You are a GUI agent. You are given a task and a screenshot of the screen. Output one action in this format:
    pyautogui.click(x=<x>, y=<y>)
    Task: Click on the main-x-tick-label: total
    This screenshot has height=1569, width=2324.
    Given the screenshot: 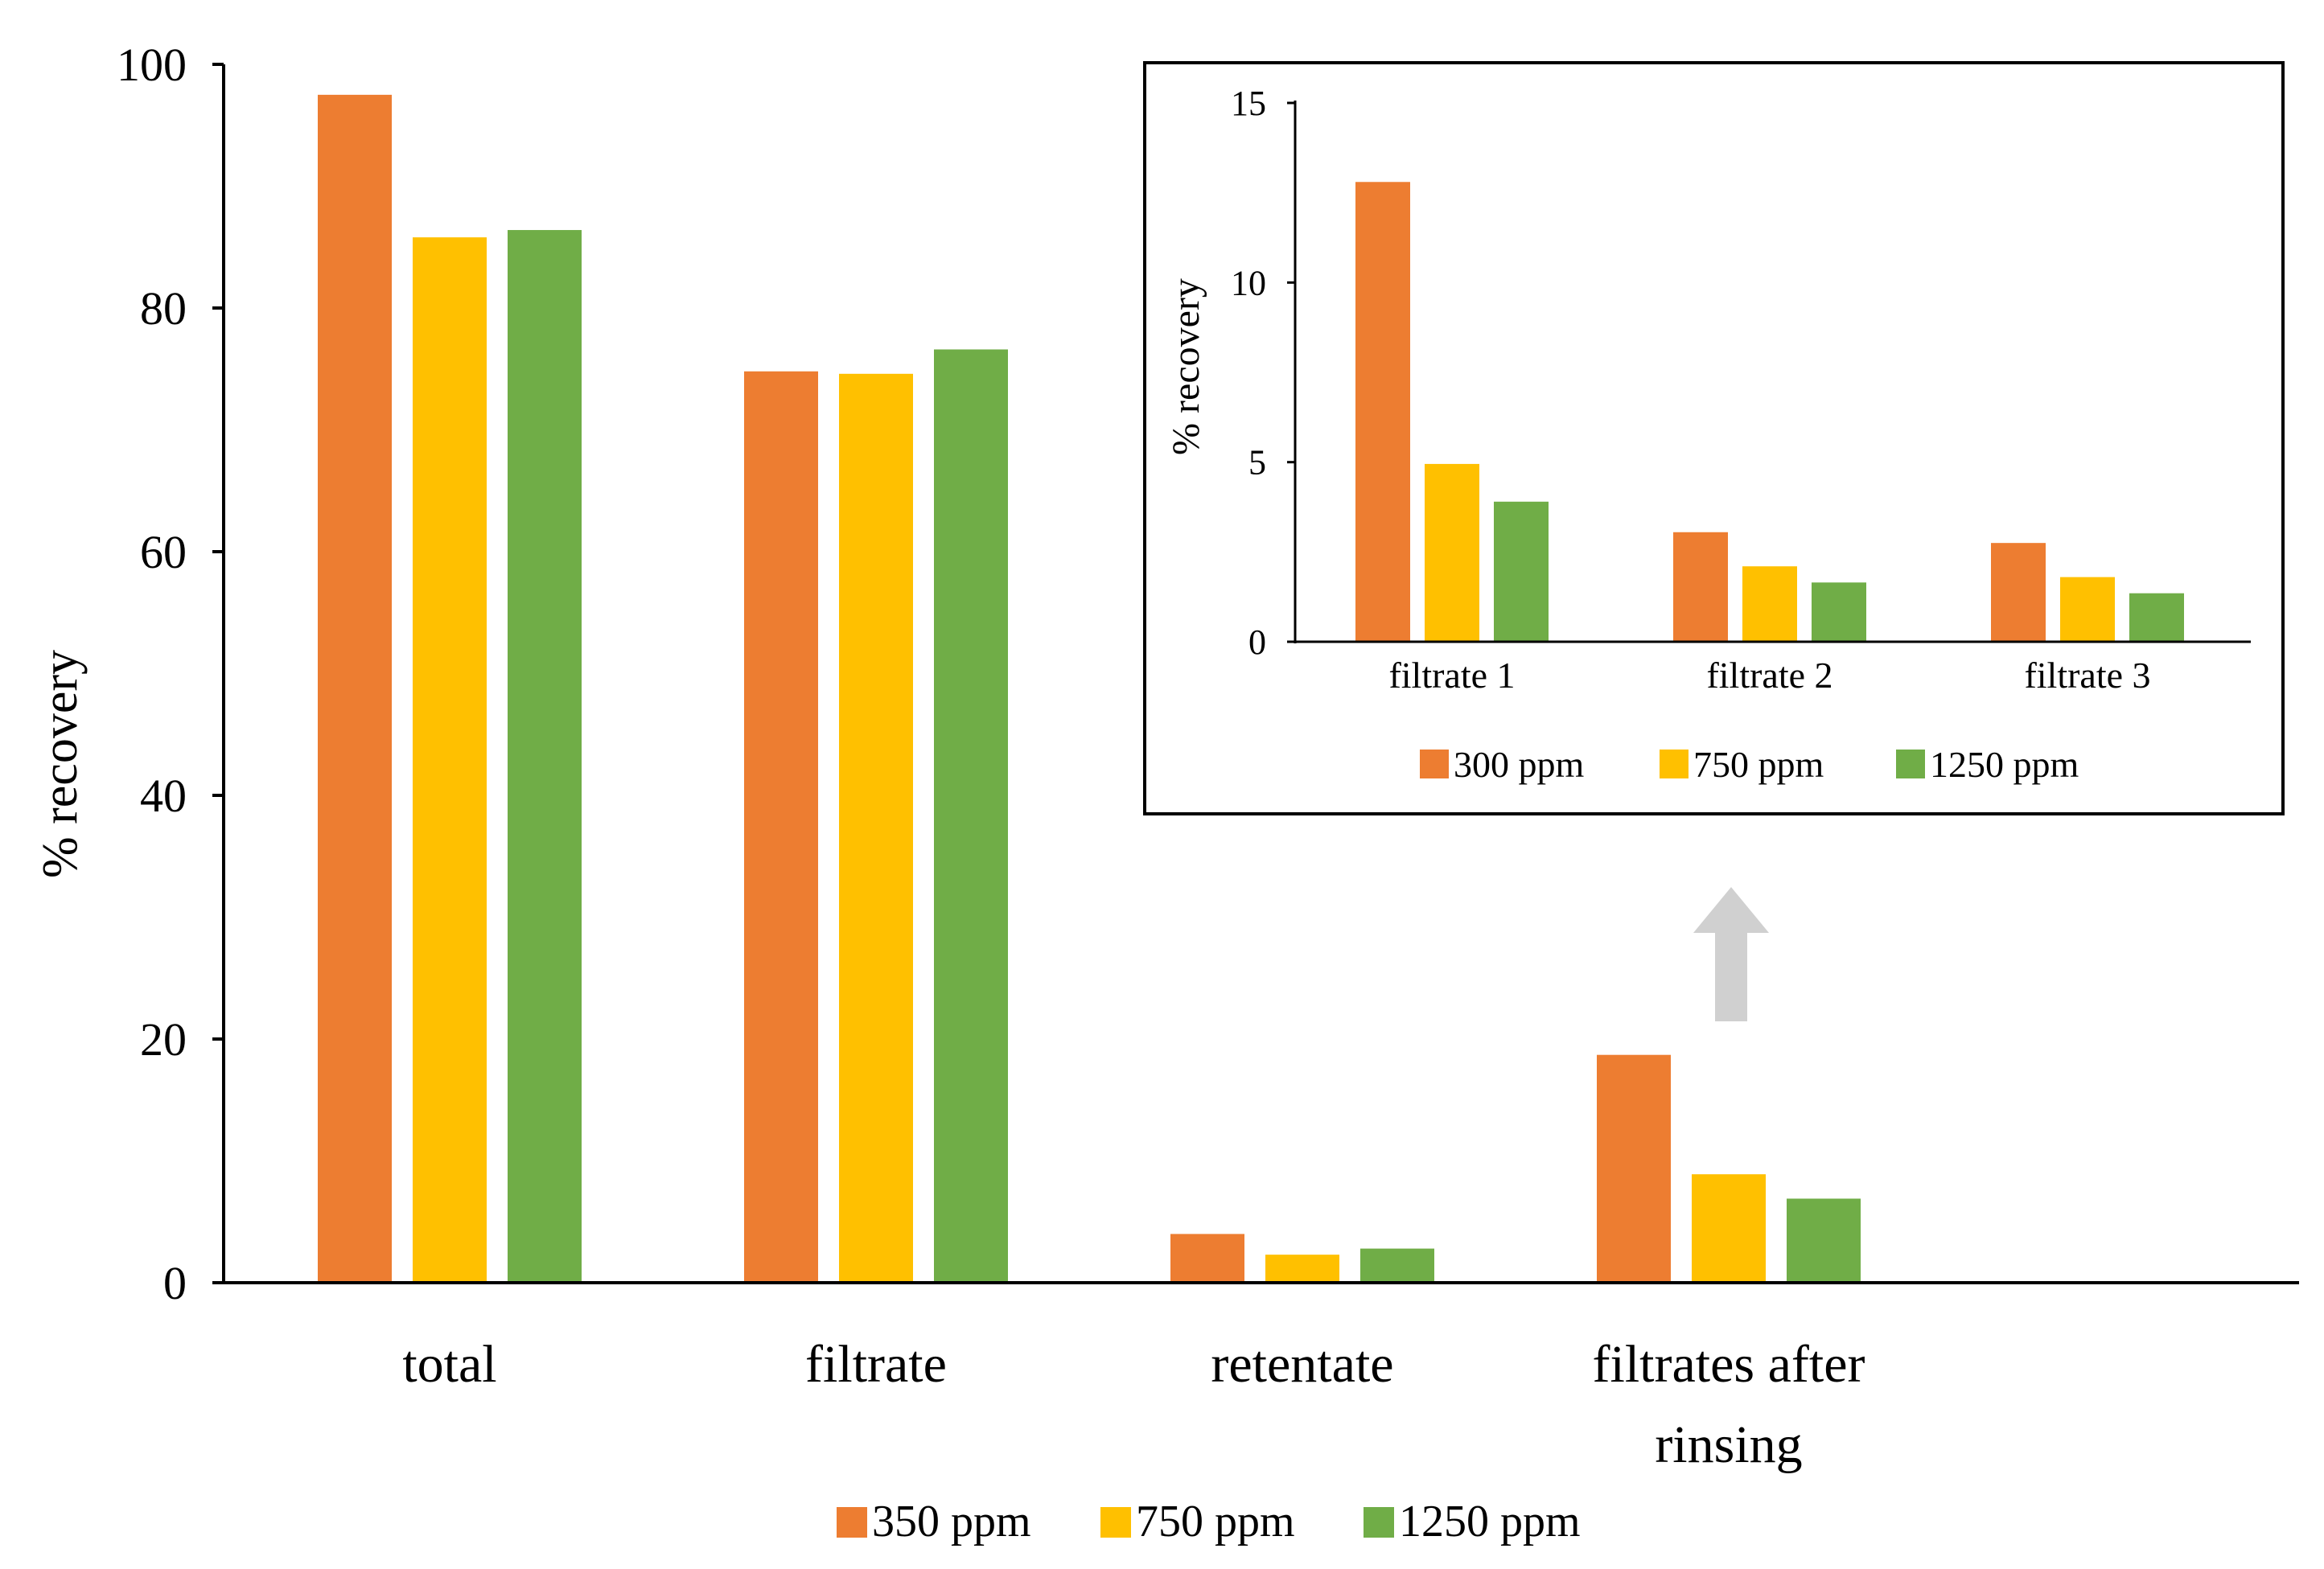 What is the action you would take?
    pyautogui.click(x=449, y=1364)
    